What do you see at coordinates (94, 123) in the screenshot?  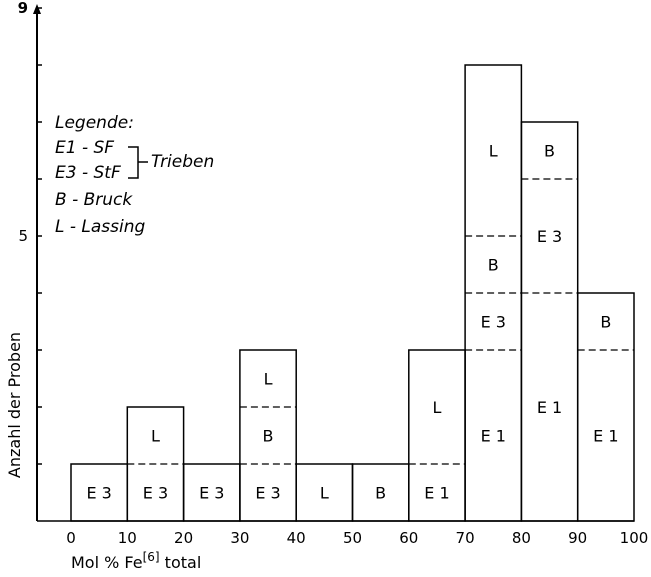 I see `legend-title: Legende:` at bounding box center [94, 123].